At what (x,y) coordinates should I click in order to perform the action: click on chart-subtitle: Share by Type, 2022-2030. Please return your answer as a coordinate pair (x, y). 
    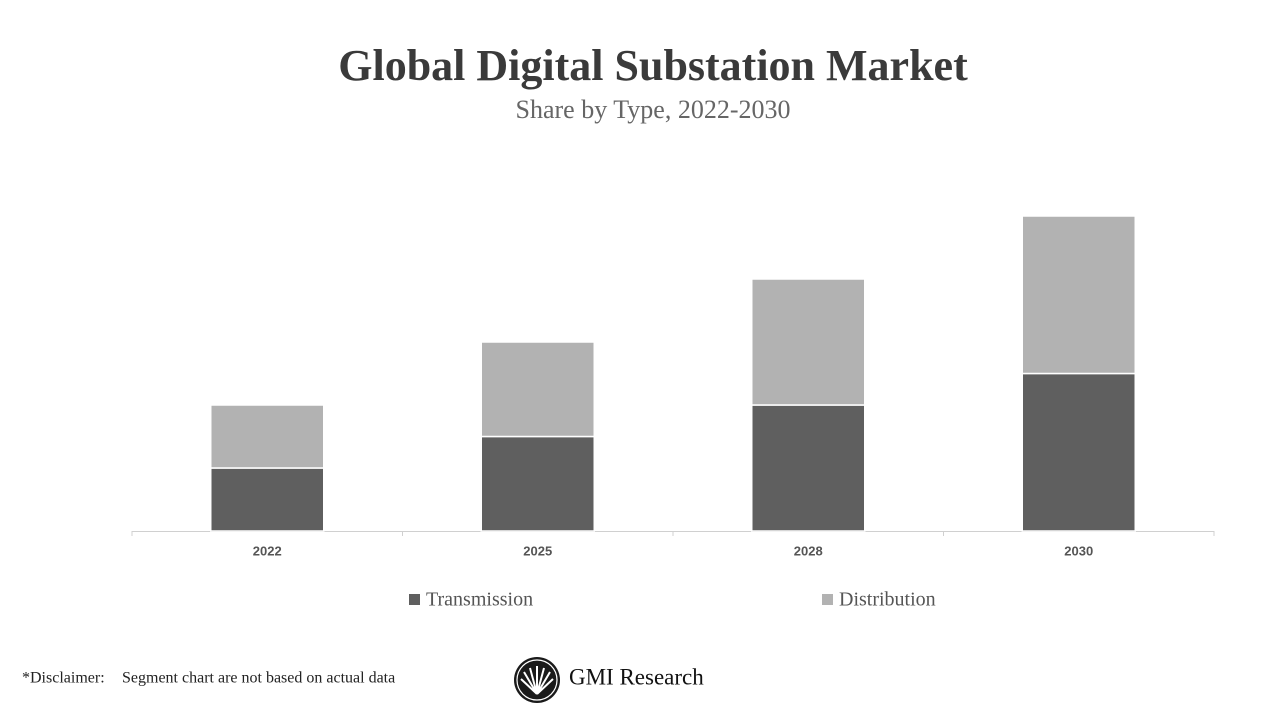
    Looking at the image, I should click on (653, 109).